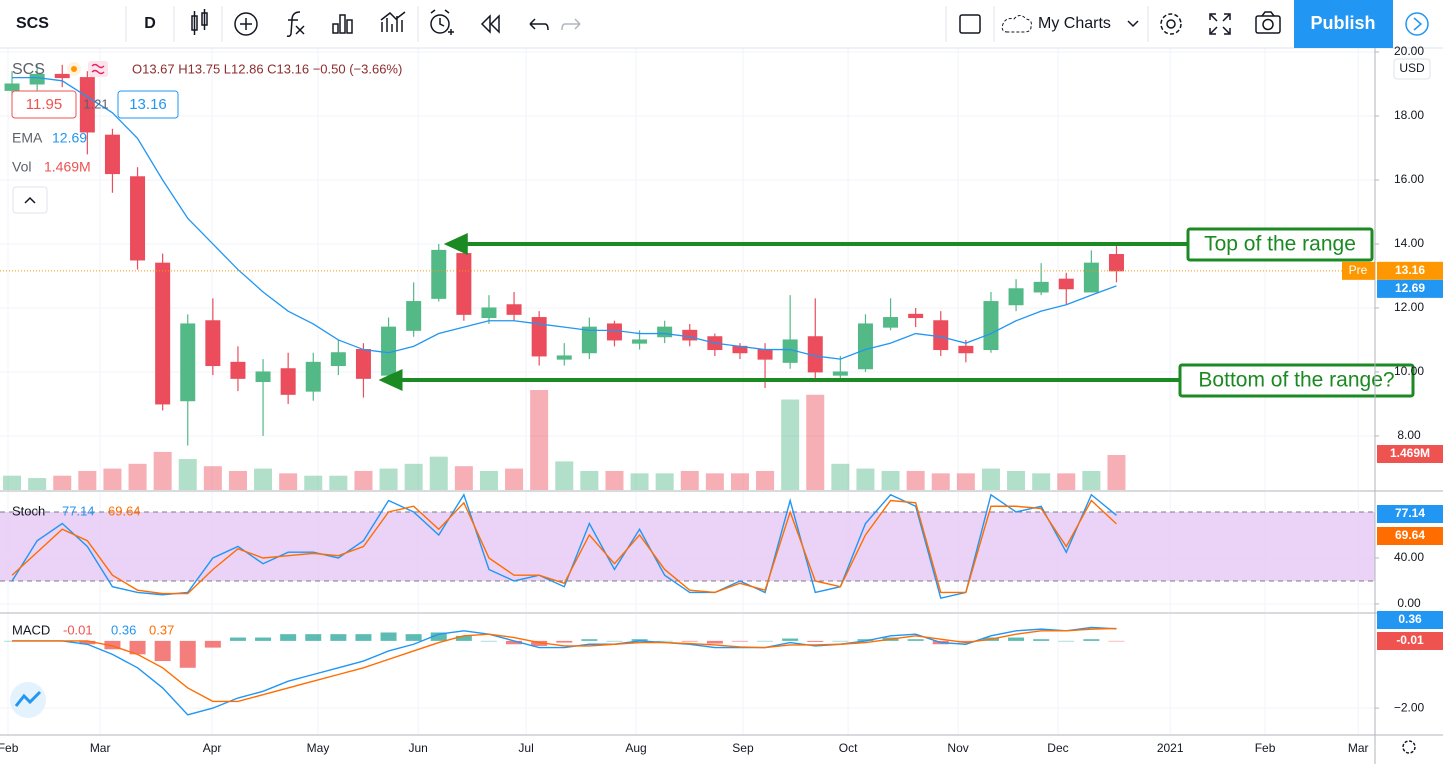 Image resolution: width=1443 pixels, height=764 pixels. Describe the element at coordinates (490, 24) in the screenshot. I see `replay-button` at that location.